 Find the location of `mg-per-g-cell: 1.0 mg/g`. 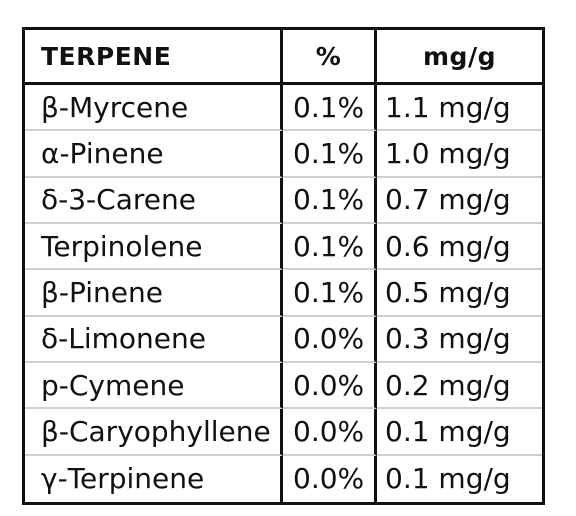

mg-per-g-cell: 1.0 mg/g is located at coordinates (459, 154).